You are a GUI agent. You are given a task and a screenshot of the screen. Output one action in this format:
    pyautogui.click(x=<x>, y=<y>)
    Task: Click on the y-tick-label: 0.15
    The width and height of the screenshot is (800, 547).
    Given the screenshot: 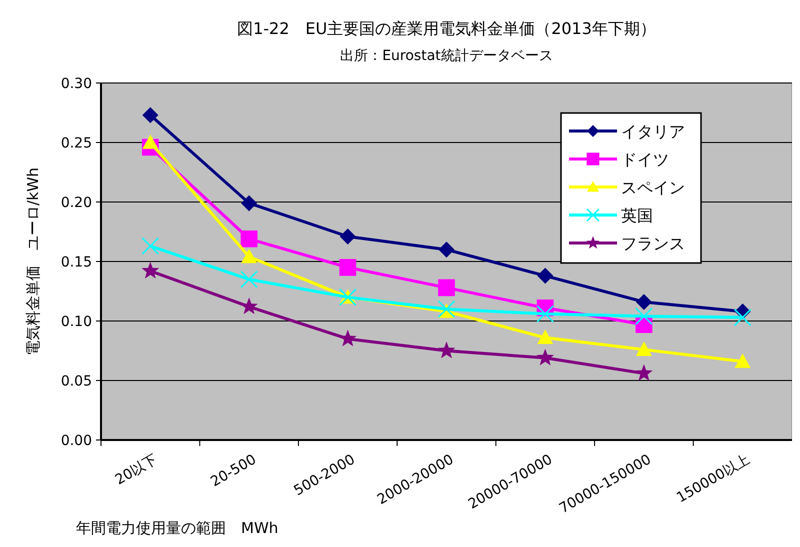 What is the action you would take?
    pyautogui.click(x=76, y=262)
    